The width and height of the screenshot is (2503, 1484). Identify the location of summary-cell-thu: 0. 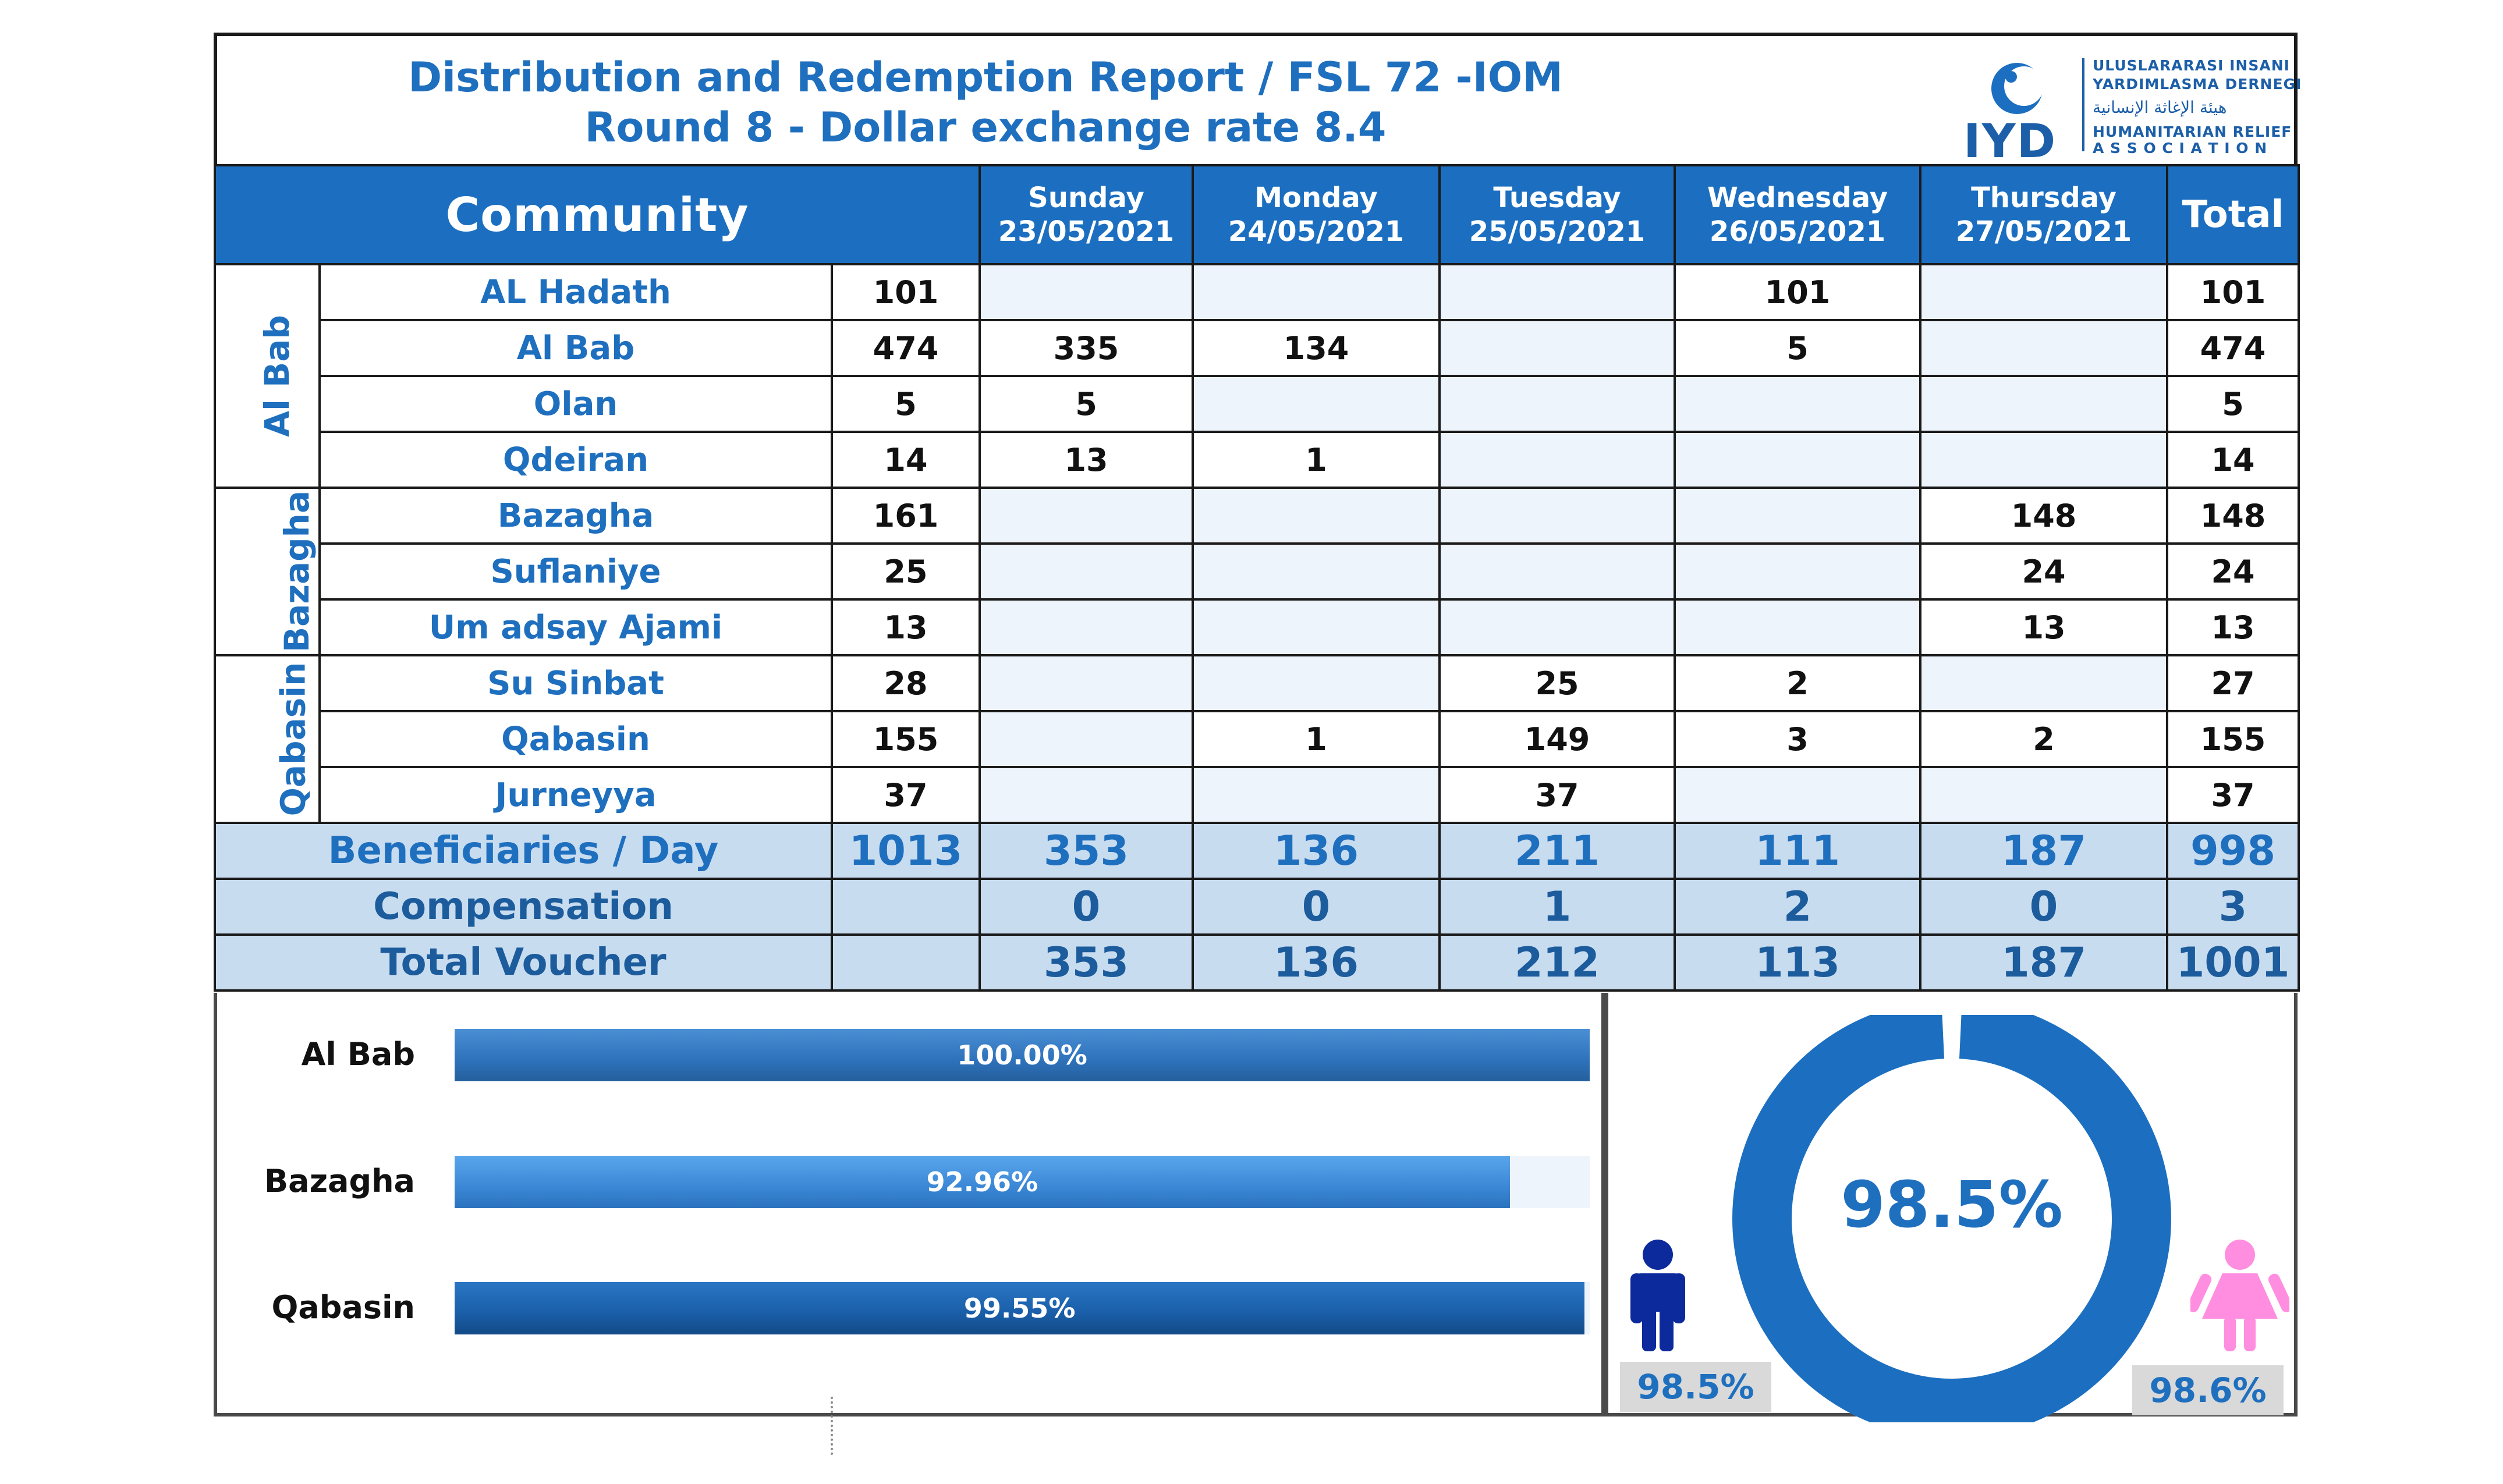
(2044, 907).